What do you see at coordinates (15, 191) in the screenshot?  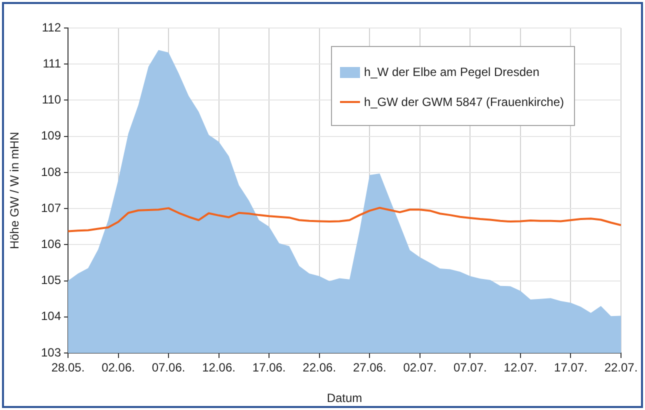 I see `y-axis-title: Höhe GW / W in mHN` at bounding box center [15, 191].